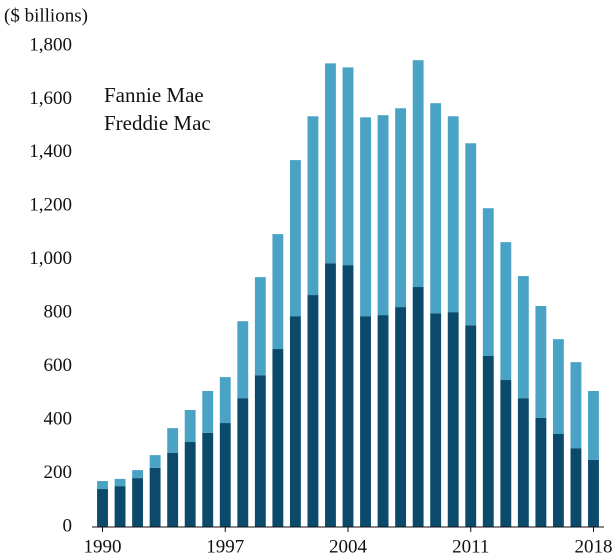 This screenshot has width=613, height=558. What do you see at coordinates (58, 418) in the screenshot?
I see `y-tick-label: 400` at bounding box center [58, 418].